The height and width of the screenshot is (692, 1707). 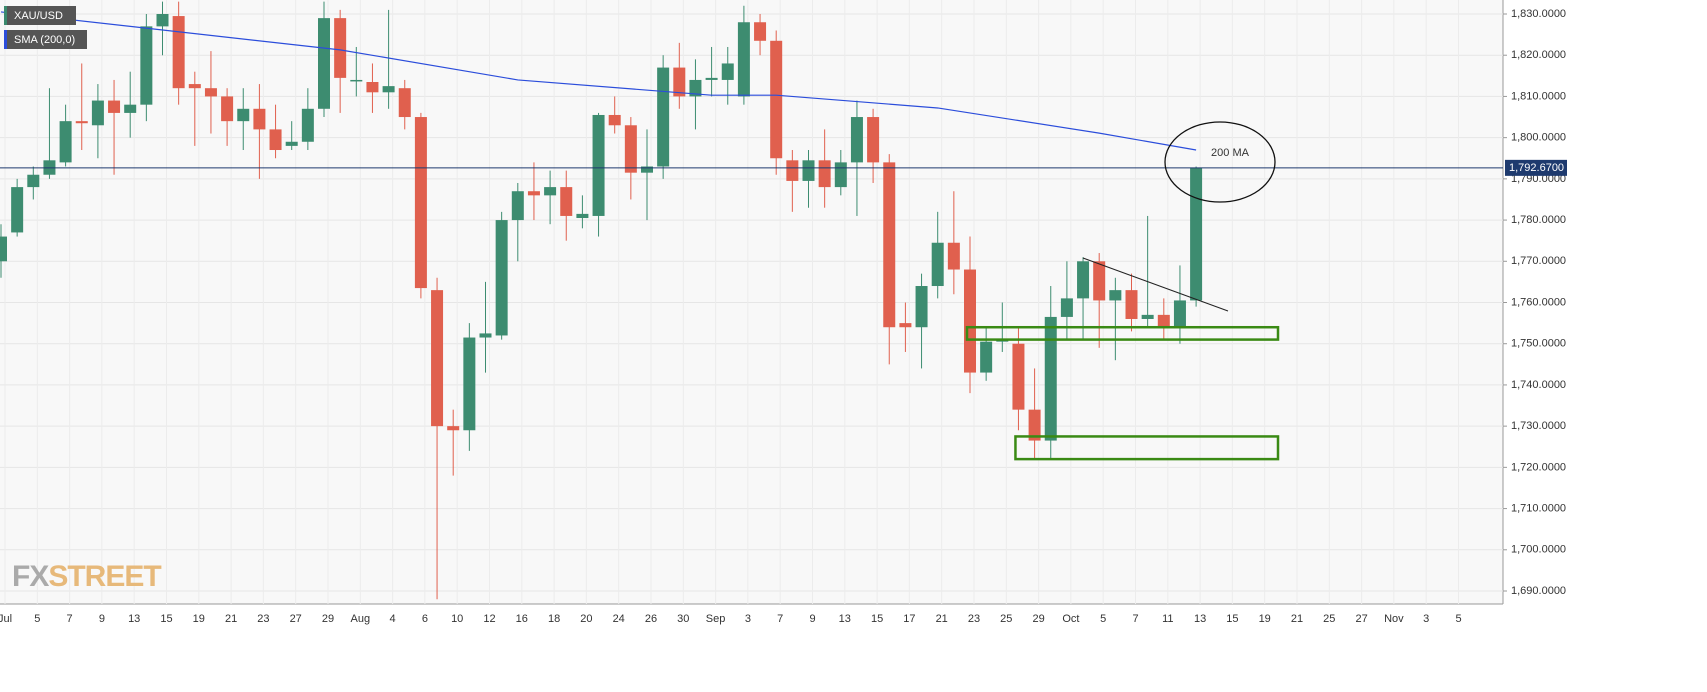 I want to click on x-tick-label: 21, so click(x=231, y=619).